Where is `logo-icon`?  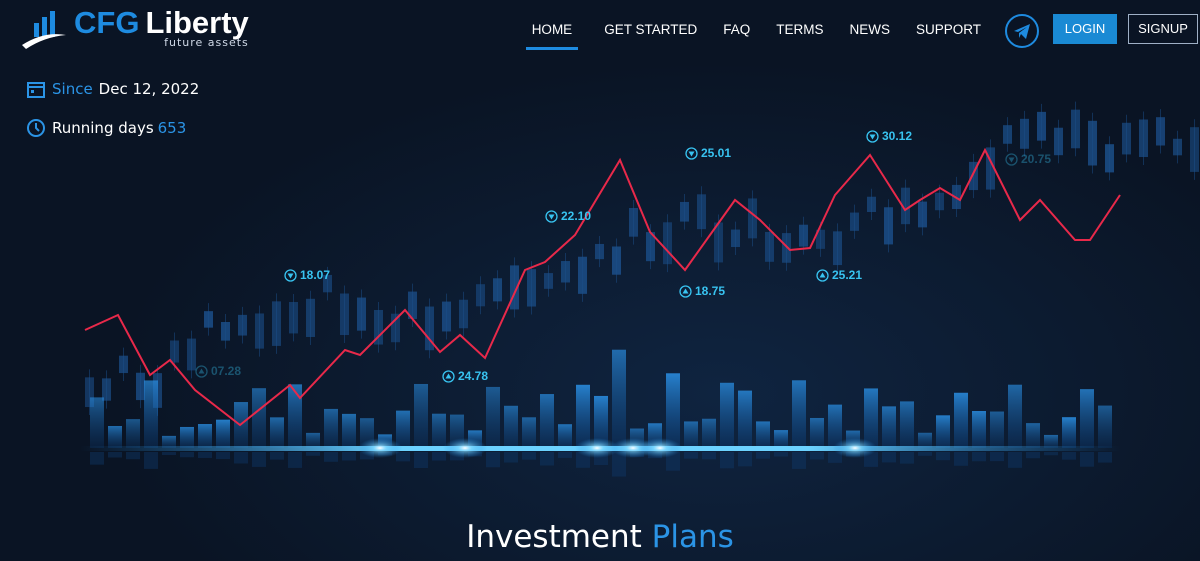
logo-icon is located at coordinates (44, 29).